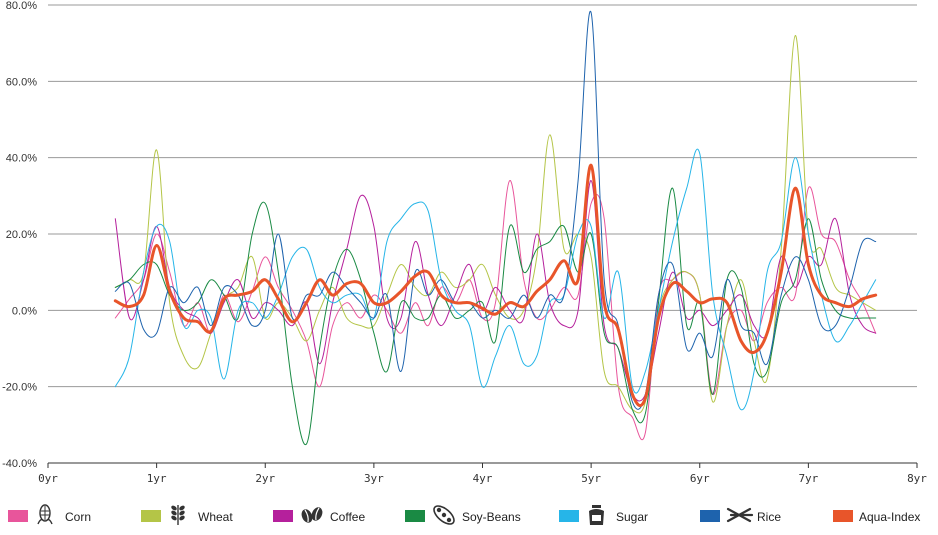  Describe the element at coordinates (444, 515) in the screenshot. I see `soy-beans-icon` at that location.